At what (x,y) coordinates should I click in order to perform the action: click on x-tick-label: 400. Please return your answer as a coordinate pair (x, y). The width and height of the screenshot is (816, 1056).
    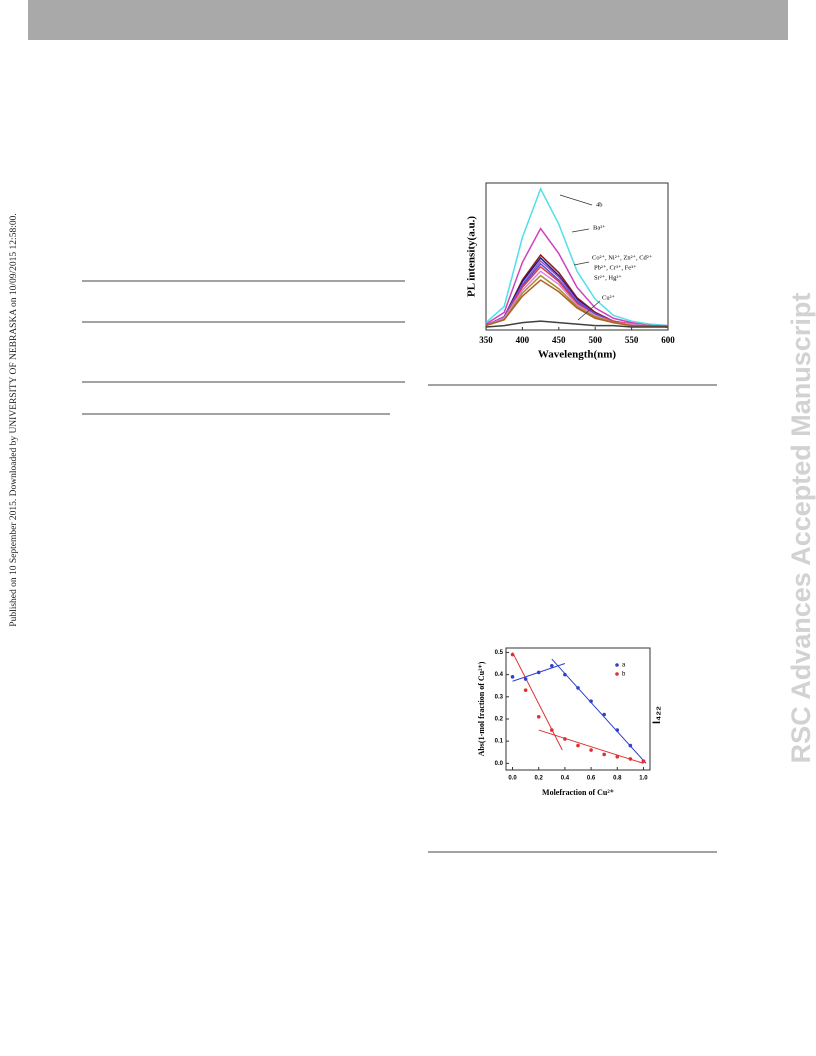
    Looking at the image, I should click on (523, 340).